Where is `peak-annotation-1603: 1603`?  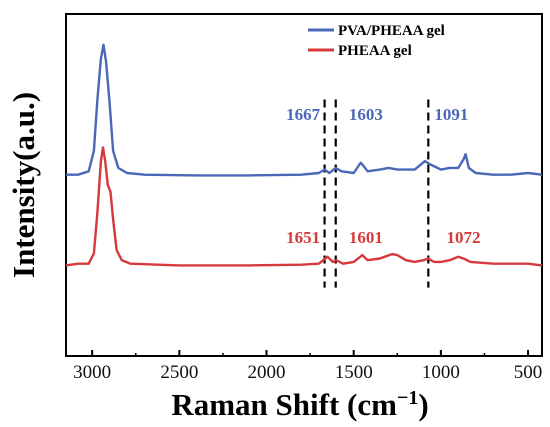 peak-annotation-1603: 1603 is located at coordinates (366, 114).